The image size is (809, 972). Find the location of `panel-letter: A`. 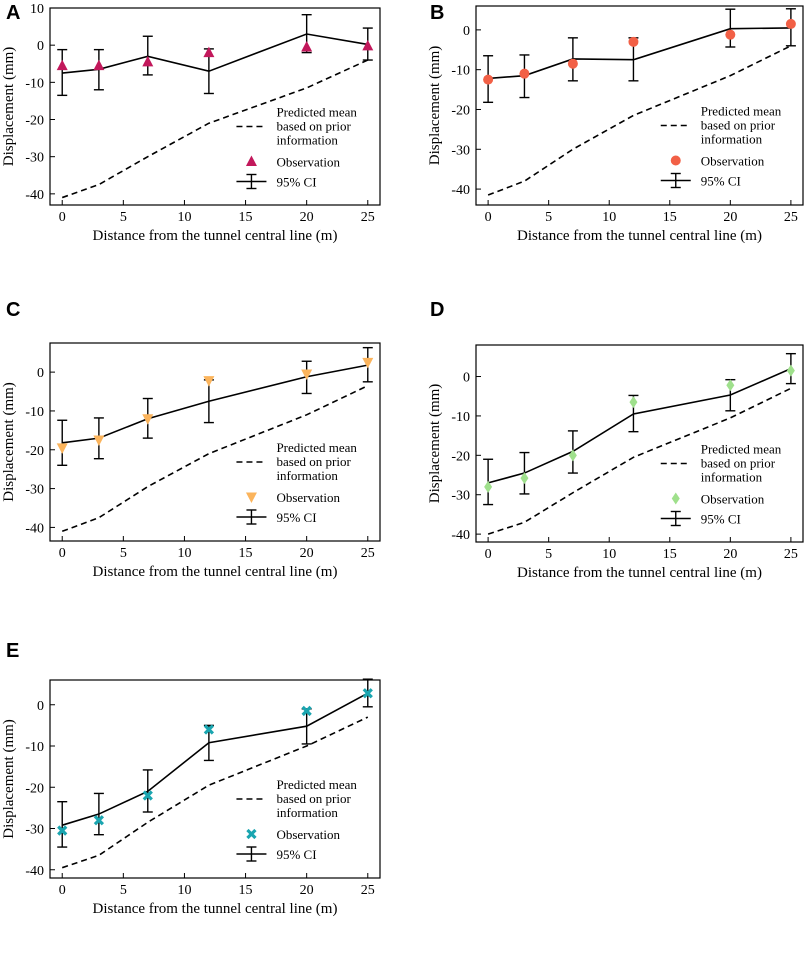

panel-letter: A is located at coordinates (13, 13).